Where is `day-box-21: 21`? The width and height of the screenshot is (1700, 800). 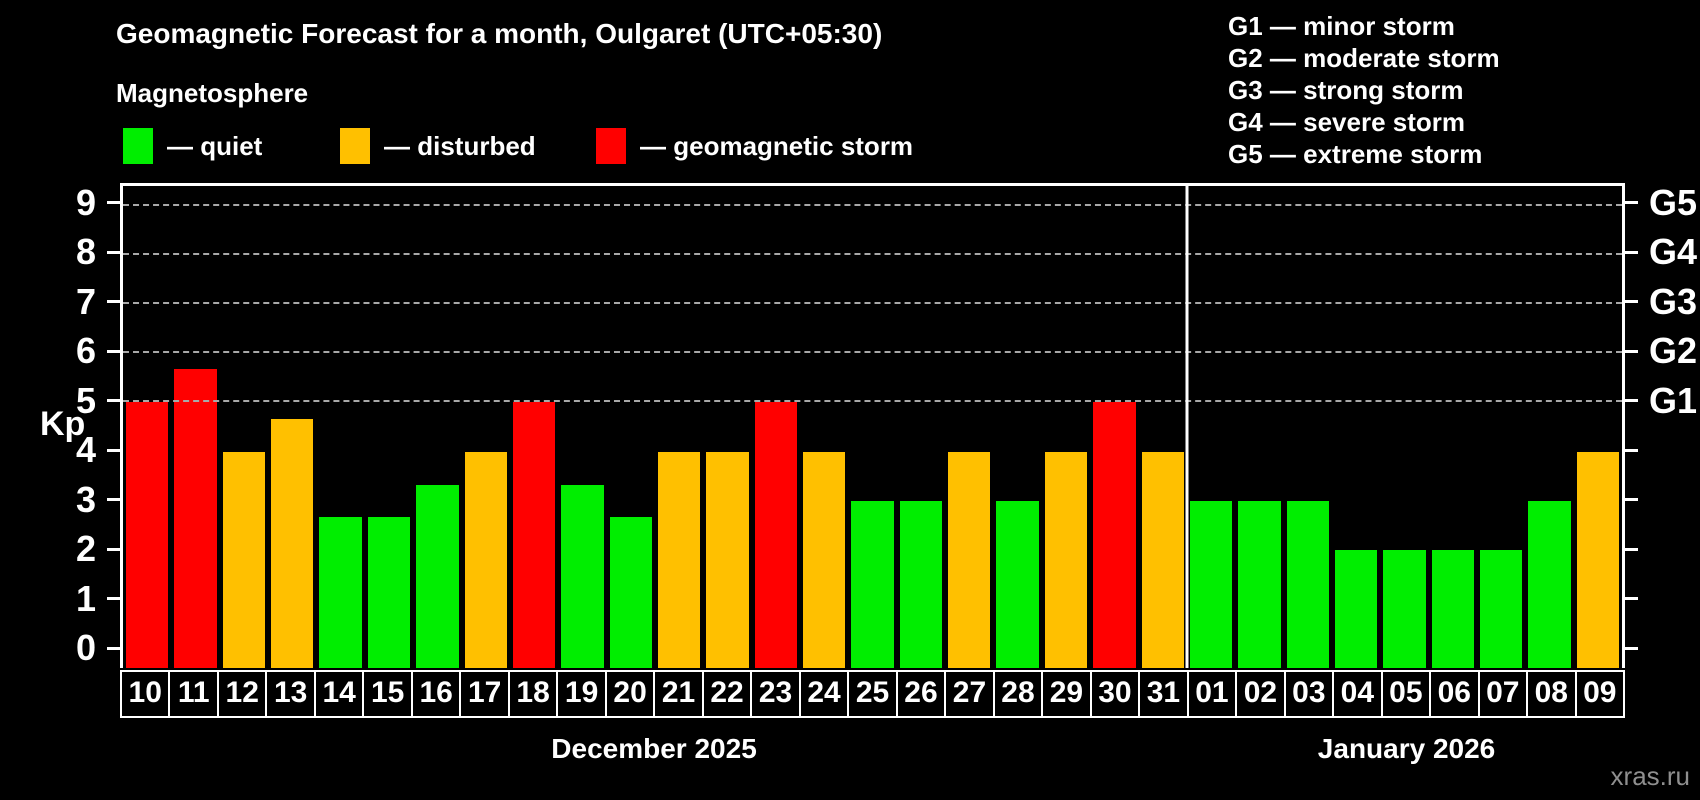
day-box-21: 21 is located at coordinates (678, 694).